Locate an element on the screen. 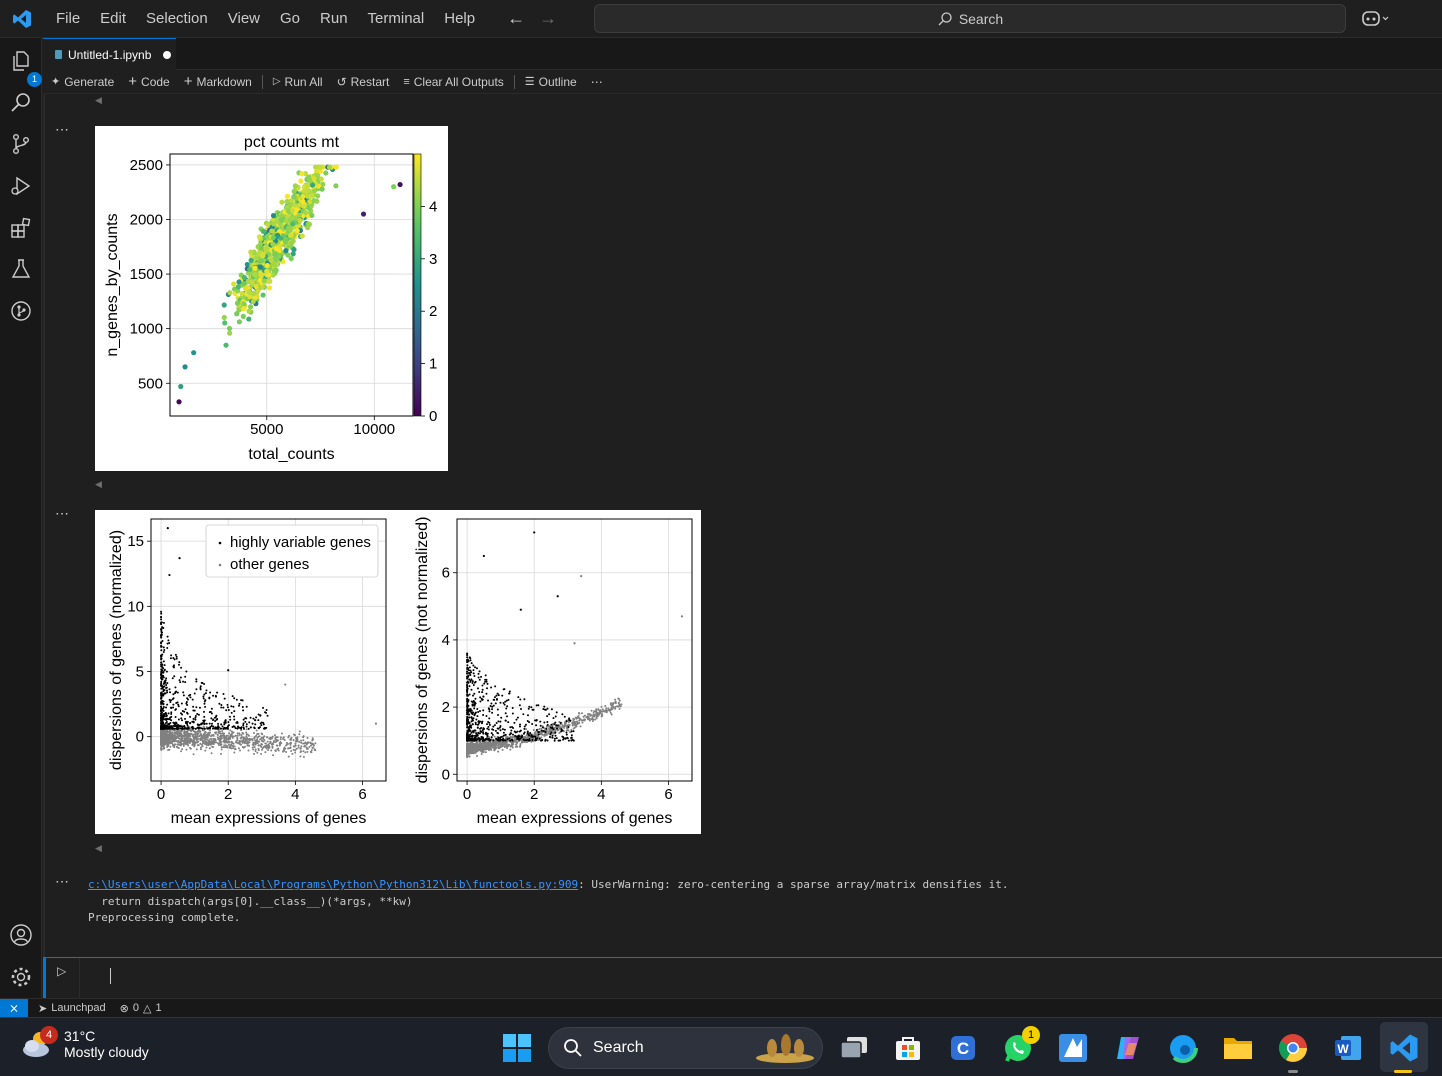 The width and height of the screenshot is (1442, 1076). testing-flask-icon is located at coordinates (21, 269).